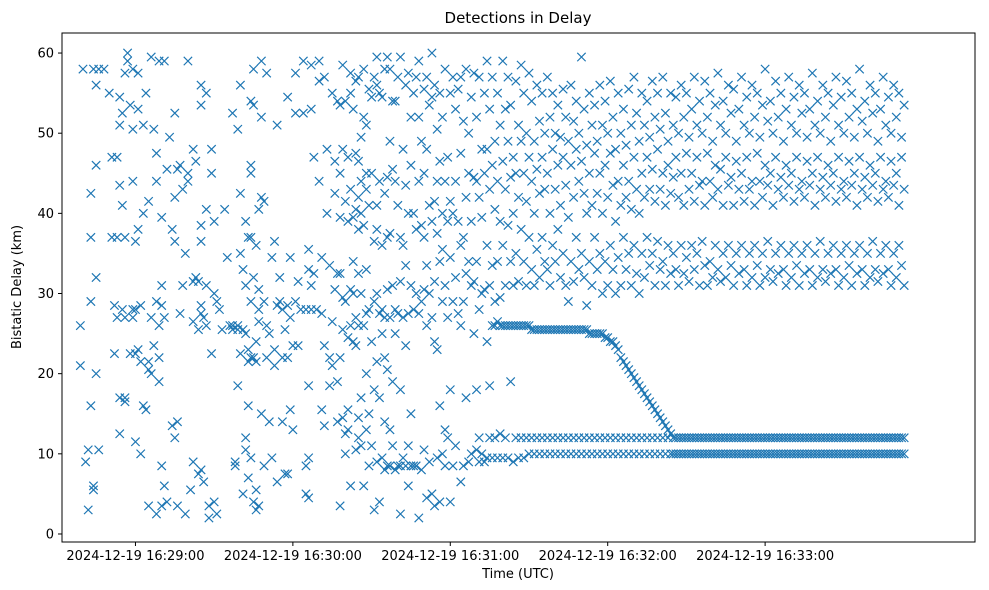 Image resolution: width=989 pixels, height=590 pixels. What do you see at coordinates (45, 214) in the screenshot?
I see `y-tick-label: 40` at bounding box center [45, 214].